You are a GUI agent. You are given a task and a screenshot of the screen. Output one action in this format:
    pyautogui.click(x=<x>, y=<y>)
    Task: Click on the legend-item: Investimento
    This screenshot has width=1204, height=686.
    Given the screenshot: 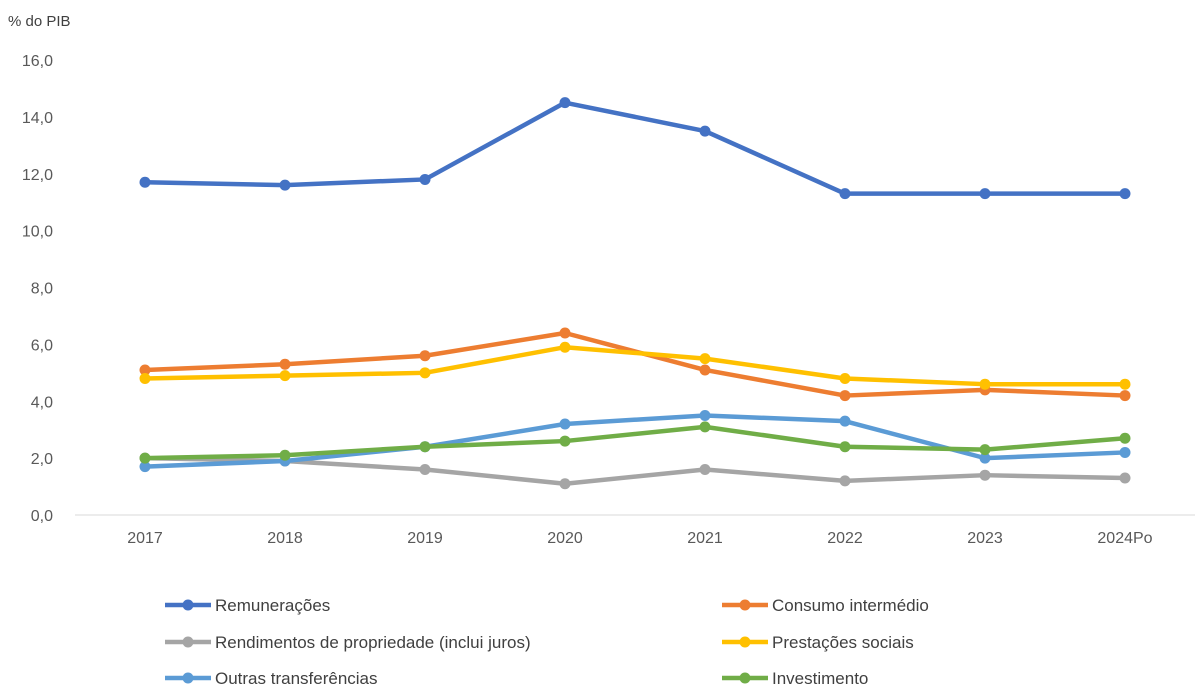 What is the action you would take?
    pyautogui.click(x=795, y=677)
    